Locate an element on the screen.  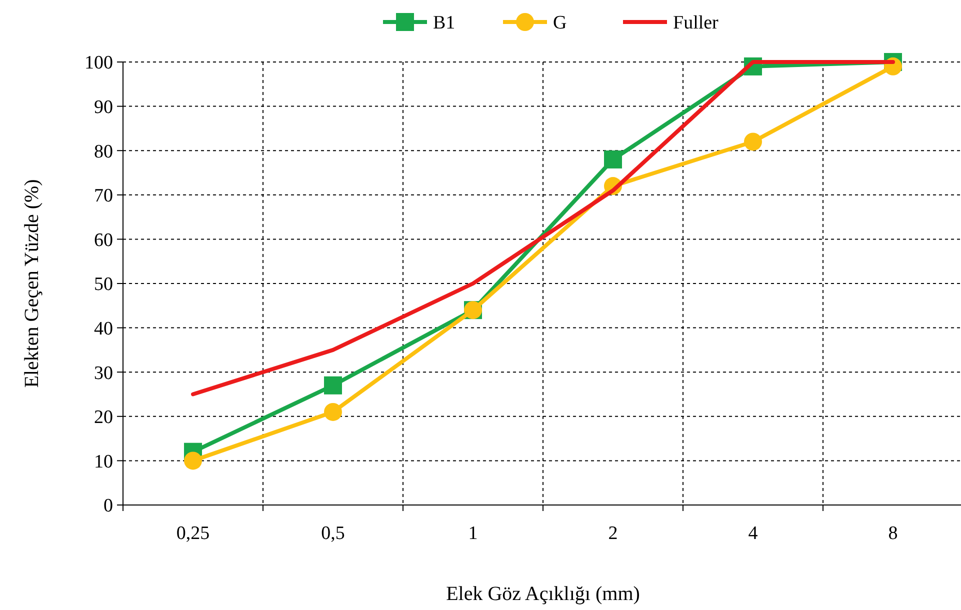
y-tick-label: 100 is located at coordinates (98, 63).